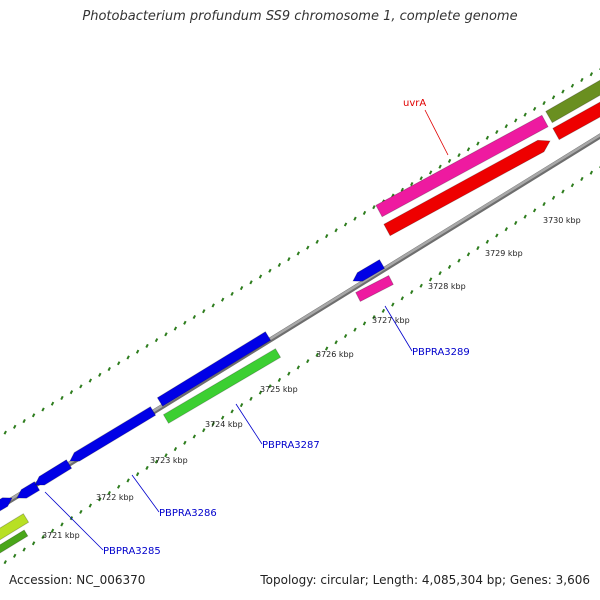 The height and width of the screenshot is (600, 600). Describe the element at coordinates (441, 352) in the screenshot. I see `gene-label-pbpra3289: PBPRA3289` at that location.